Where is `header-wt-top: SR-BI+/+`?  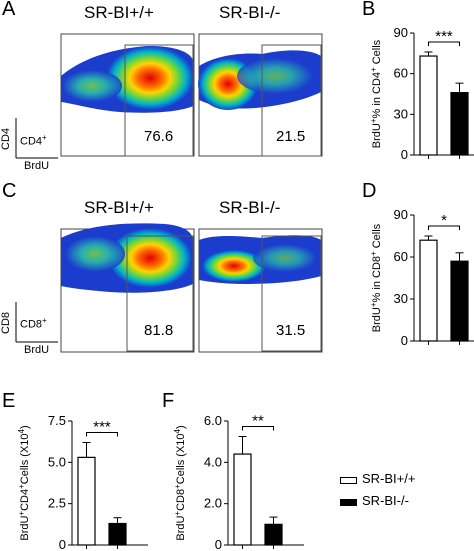
header-wt-top: SR-BI+/+ is located at coordinates (119, 12).